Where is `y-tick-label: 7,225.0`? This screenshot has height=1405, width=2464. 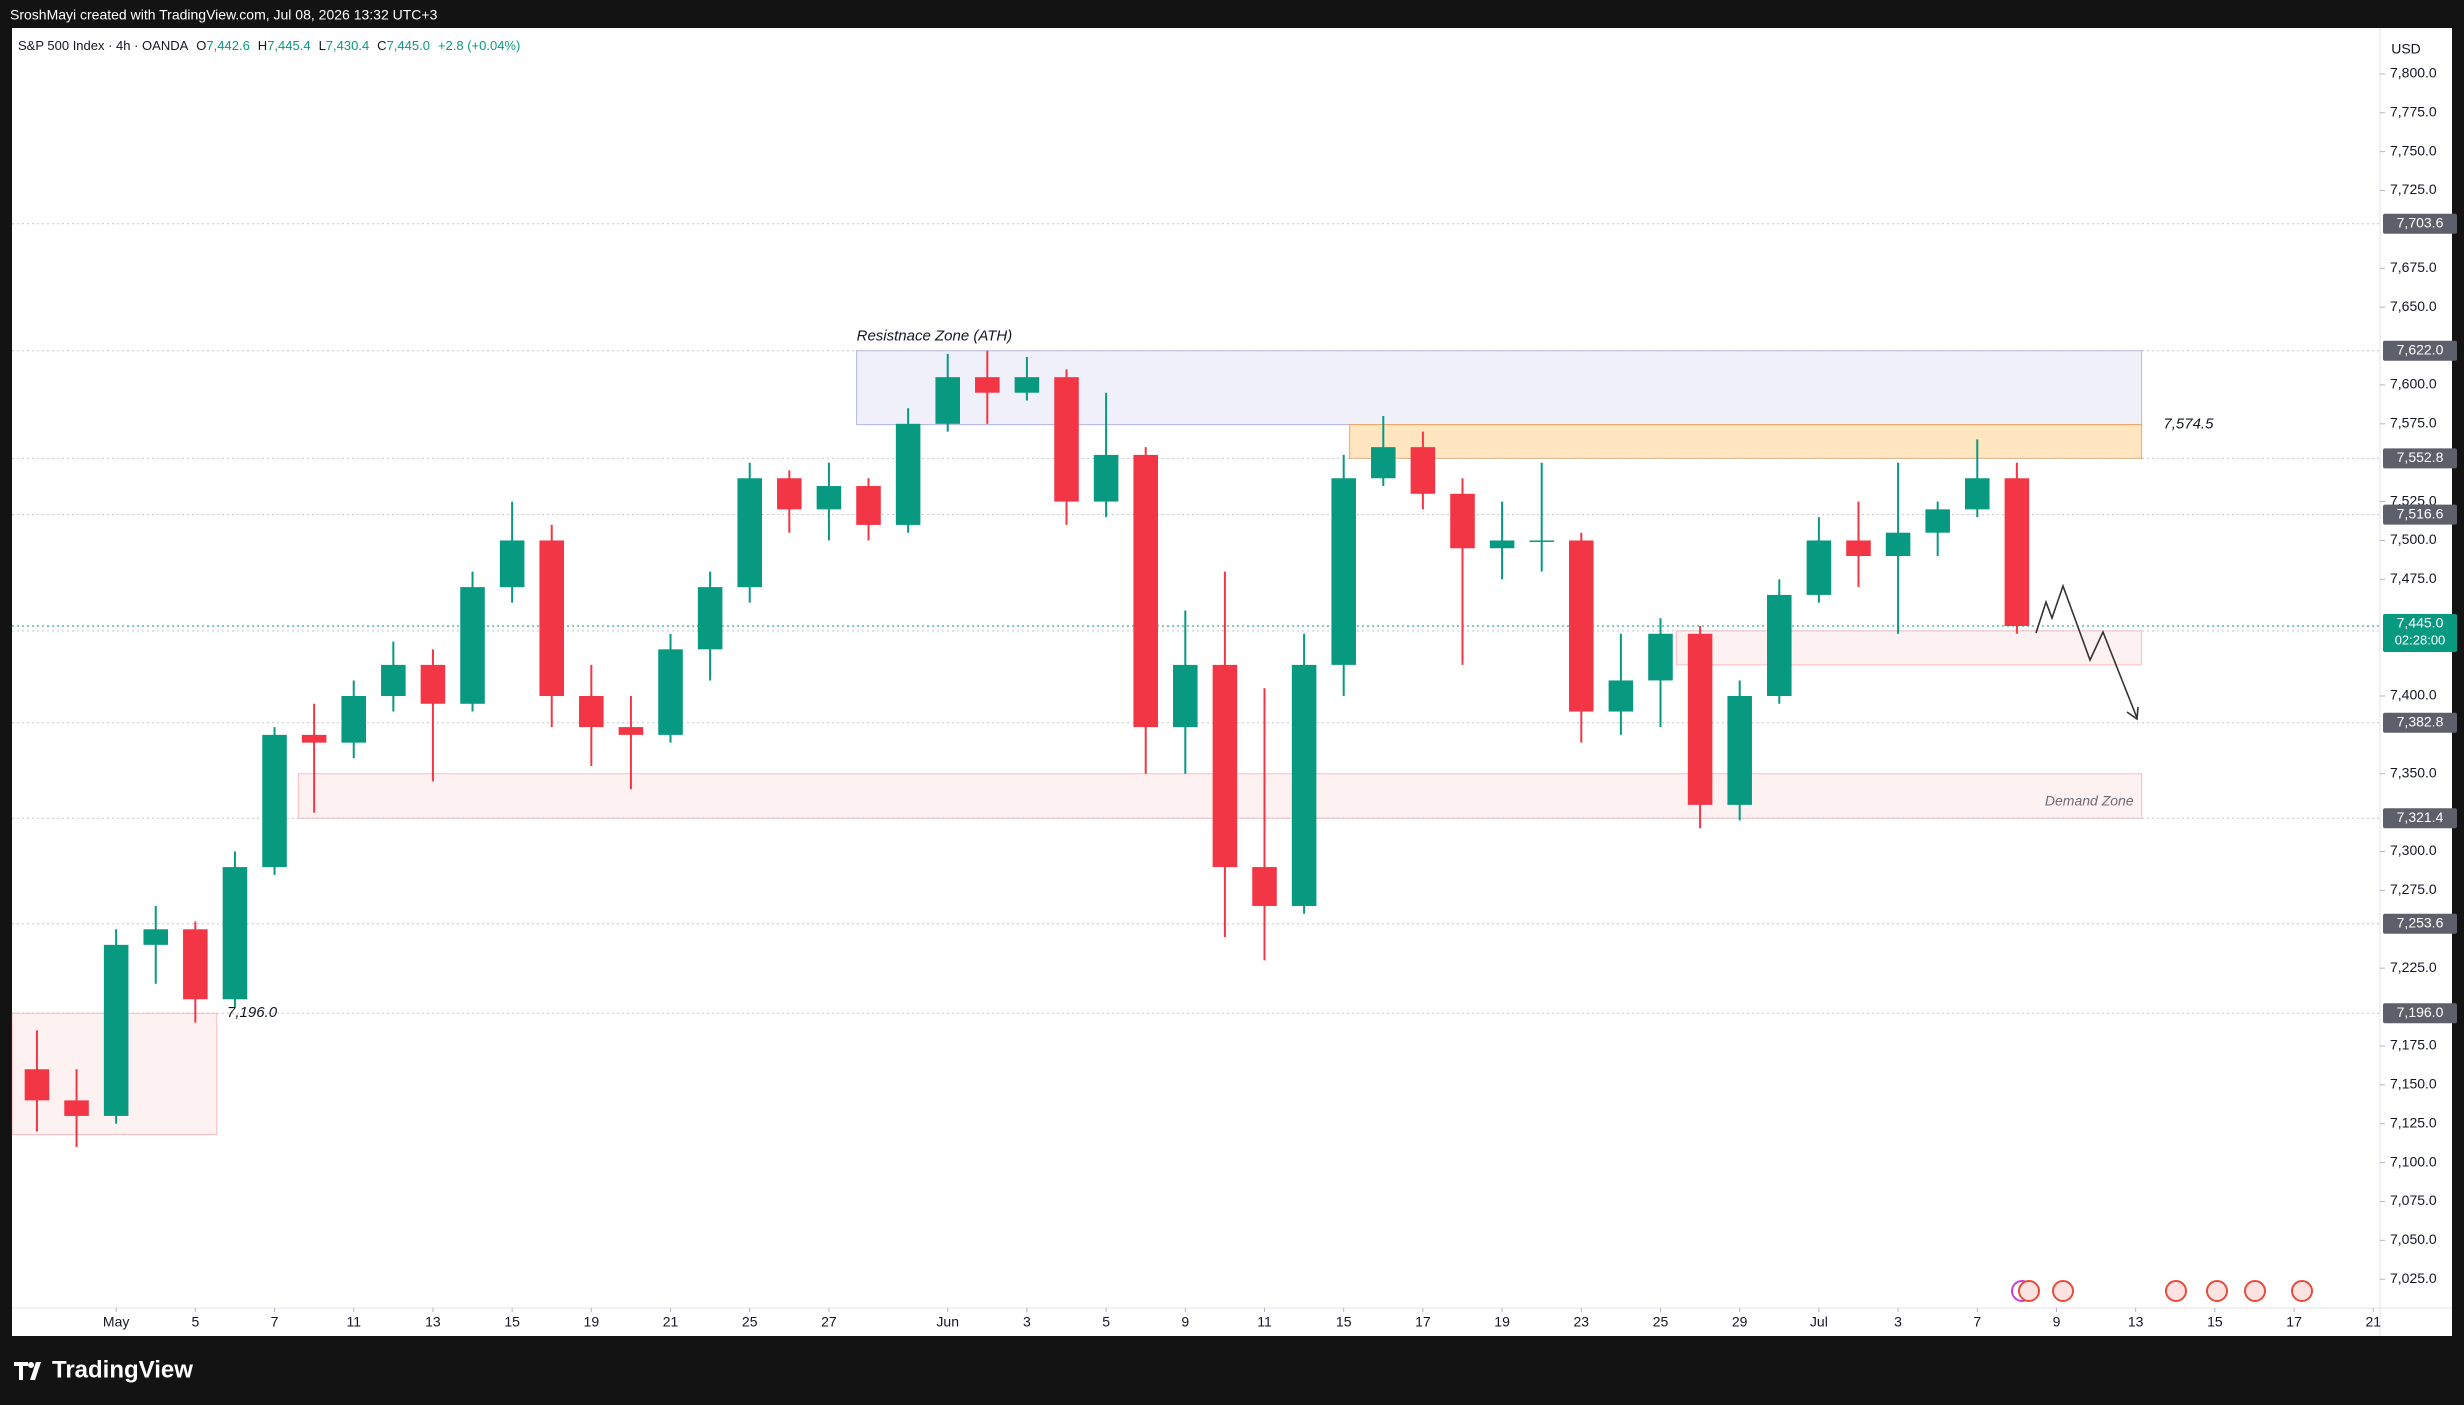 y-tick-label: 7,225.0 is located at coordinates (2413, 967).